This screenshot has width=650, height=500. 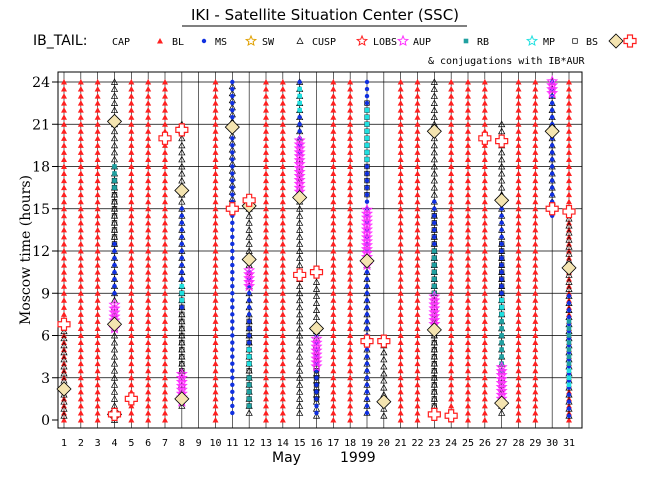 What do you see at coordinates (552, 443) in the screenshot?
I see `x-tick-label: 30` at bounding box center [552, 443].